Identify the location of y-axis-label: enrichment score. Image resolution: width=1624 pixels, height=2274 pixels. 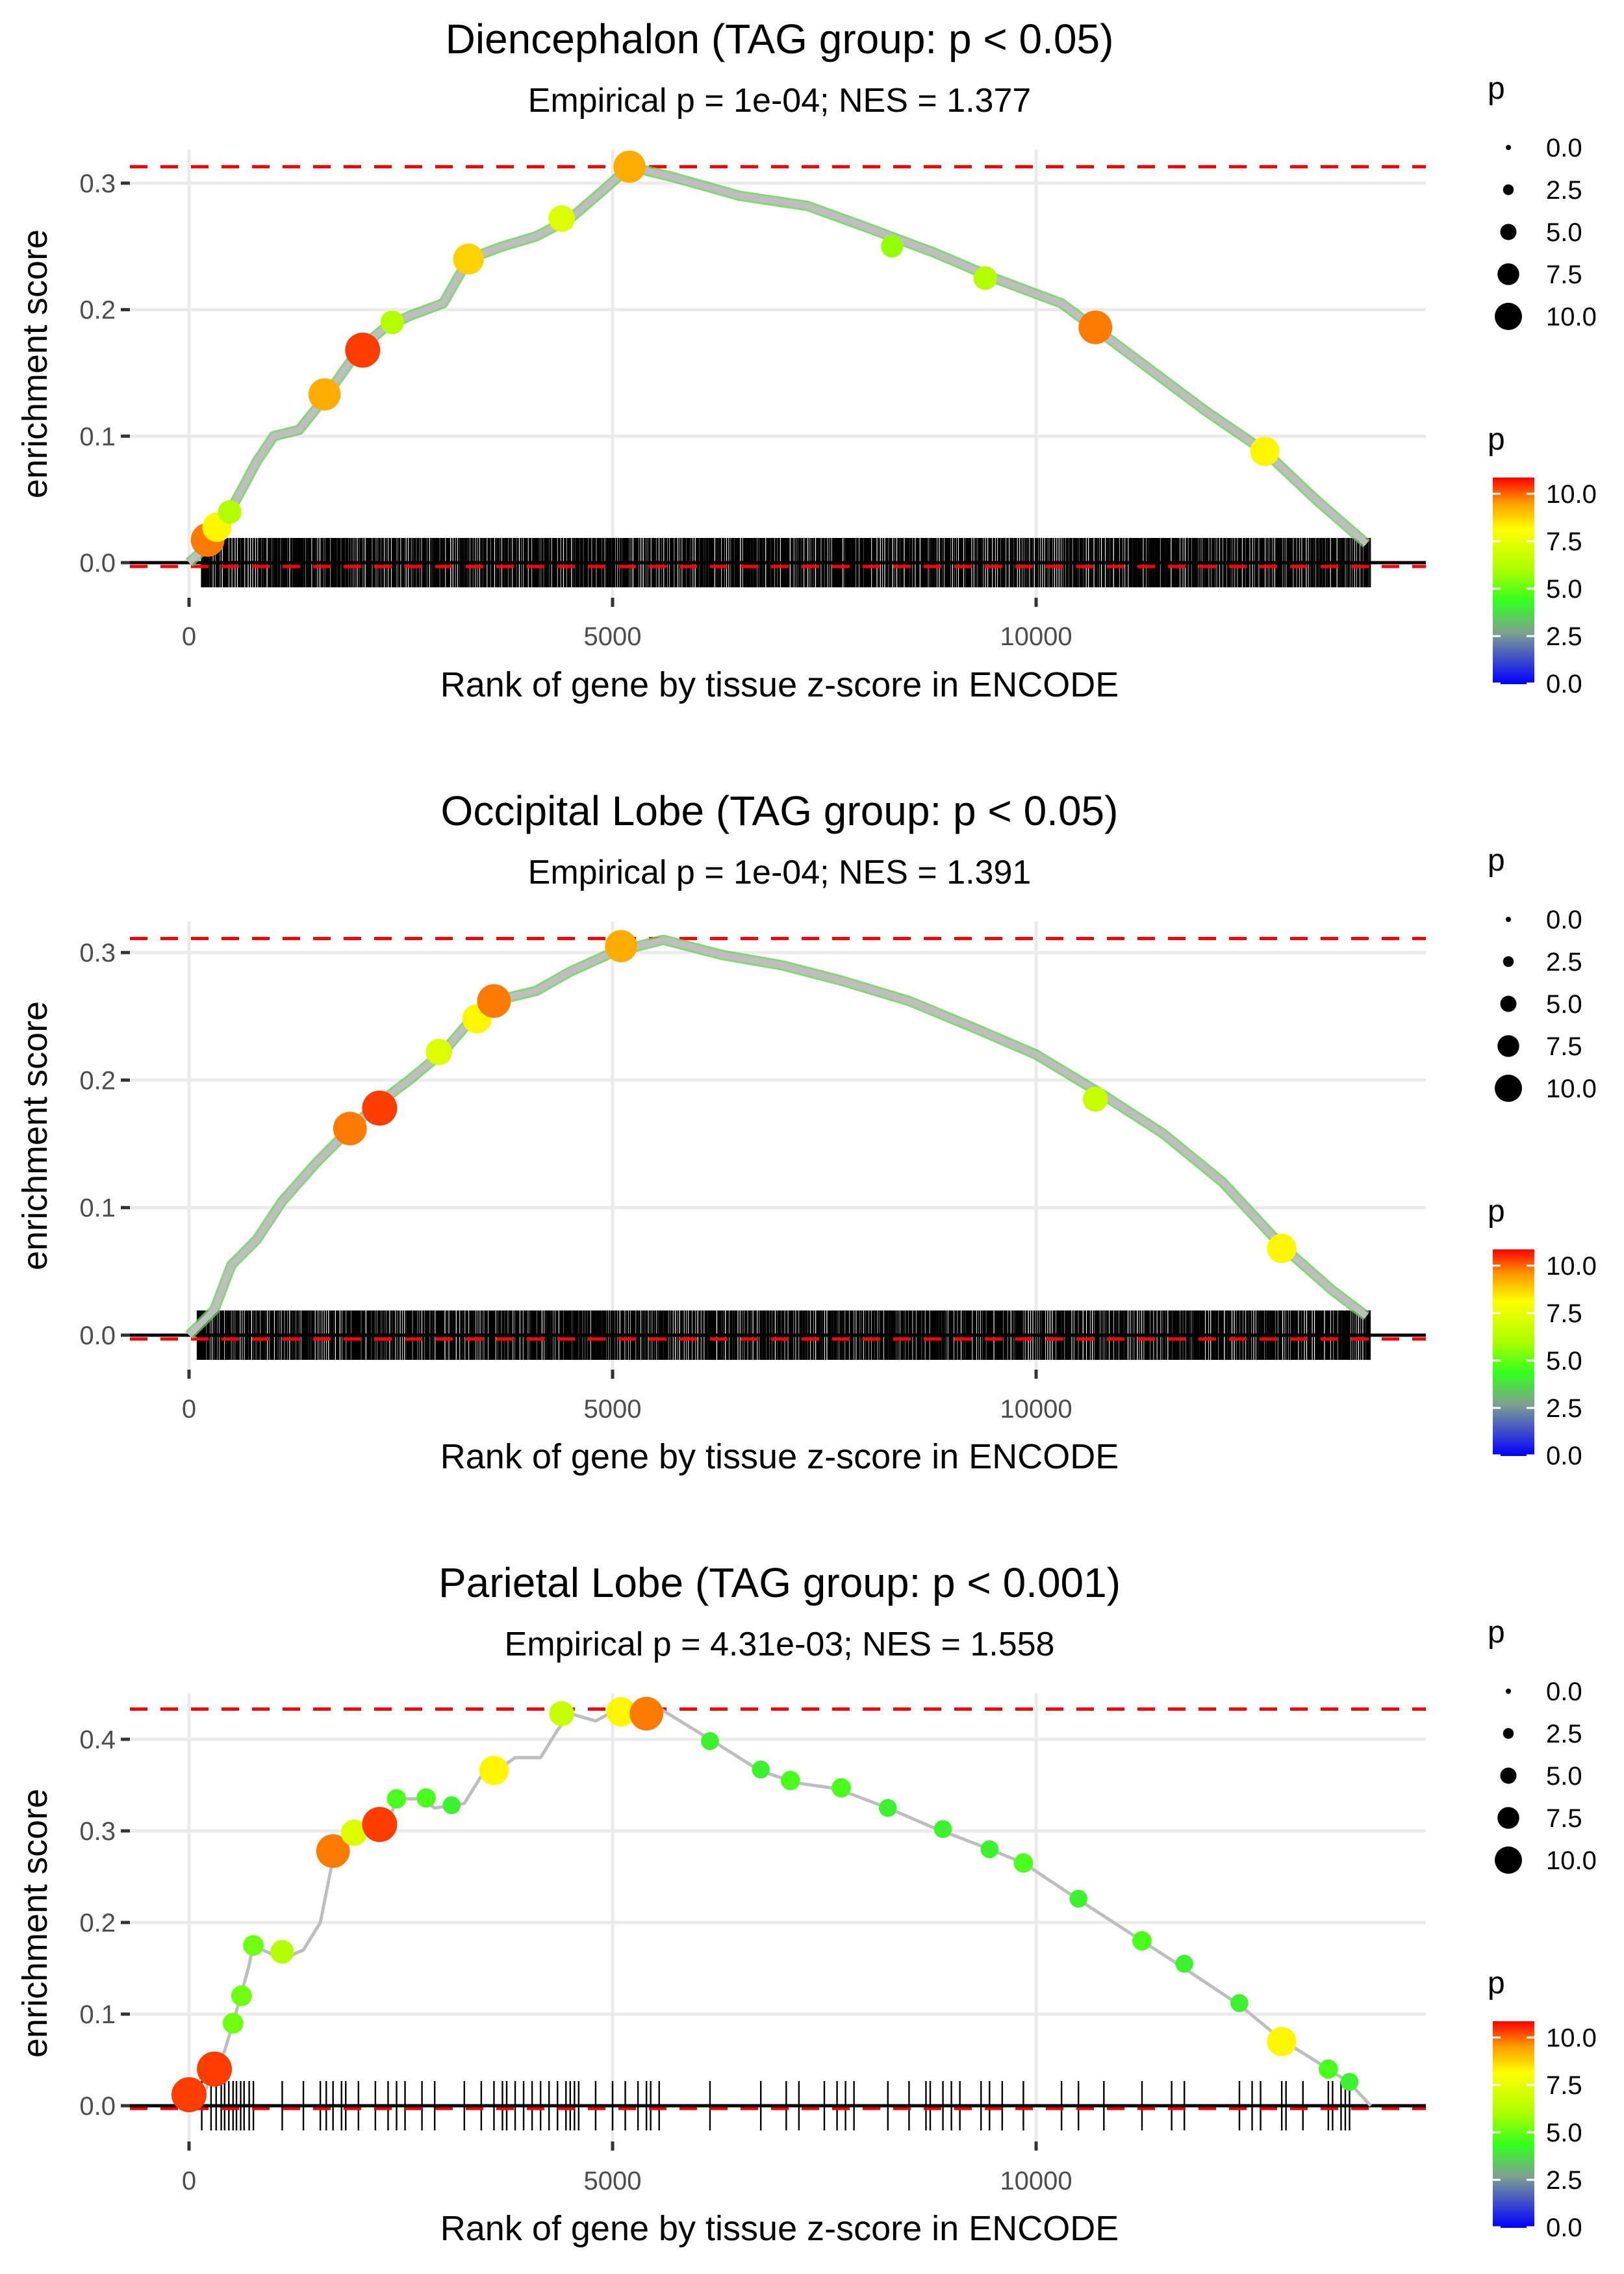
(35, 363).